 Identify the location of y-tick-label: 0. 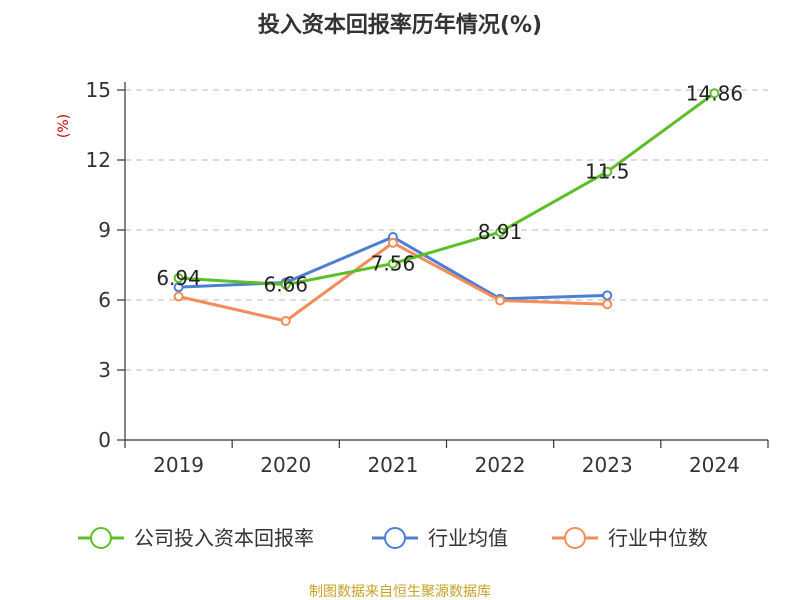
(104, 440).